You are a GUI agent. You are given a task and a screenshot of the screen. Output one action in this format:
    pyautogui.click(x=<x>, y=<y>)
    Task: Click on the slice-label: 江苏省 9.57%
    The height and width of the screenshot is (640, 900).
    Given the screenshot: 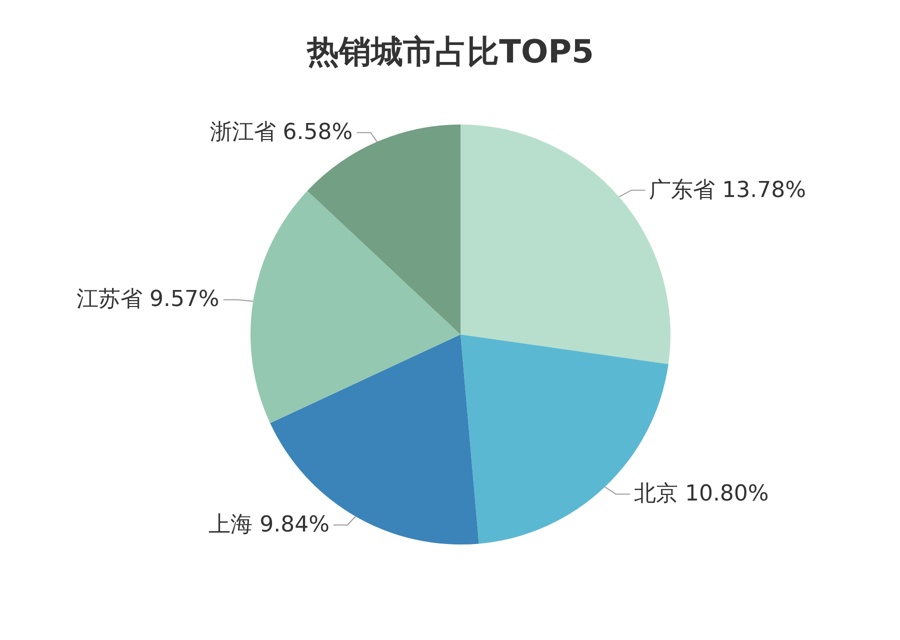 What is the action you would take?
    pyautogui.click(x=148, y=299)
    